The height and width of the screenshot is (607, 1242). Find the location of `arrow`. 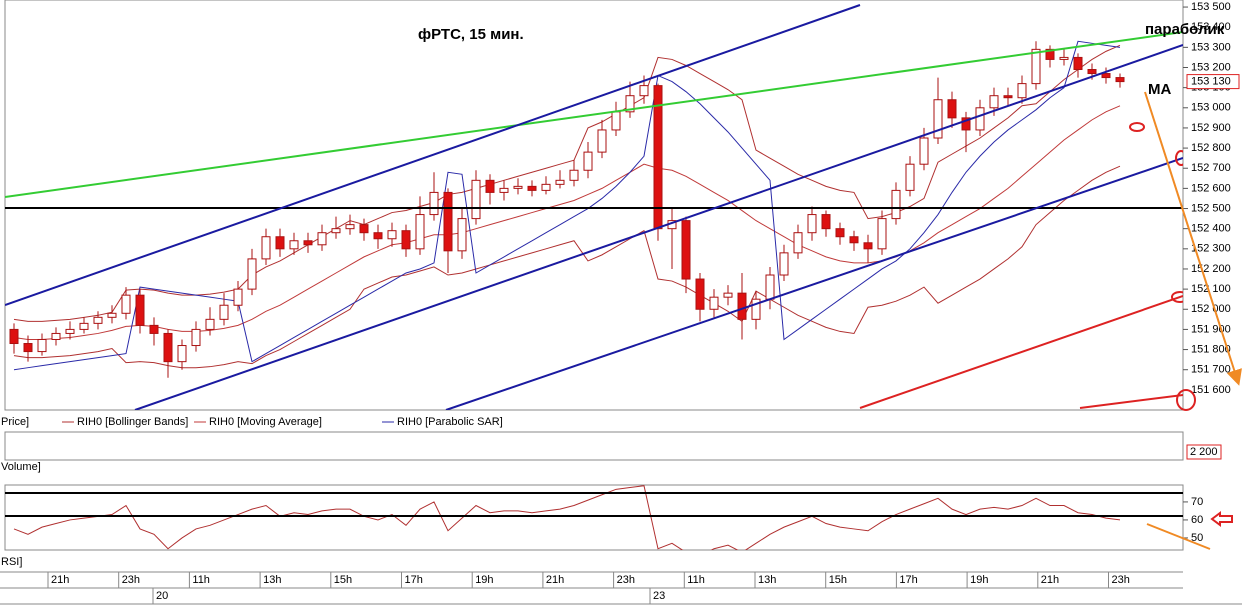

arrow is located at coordinates (1221, 519).